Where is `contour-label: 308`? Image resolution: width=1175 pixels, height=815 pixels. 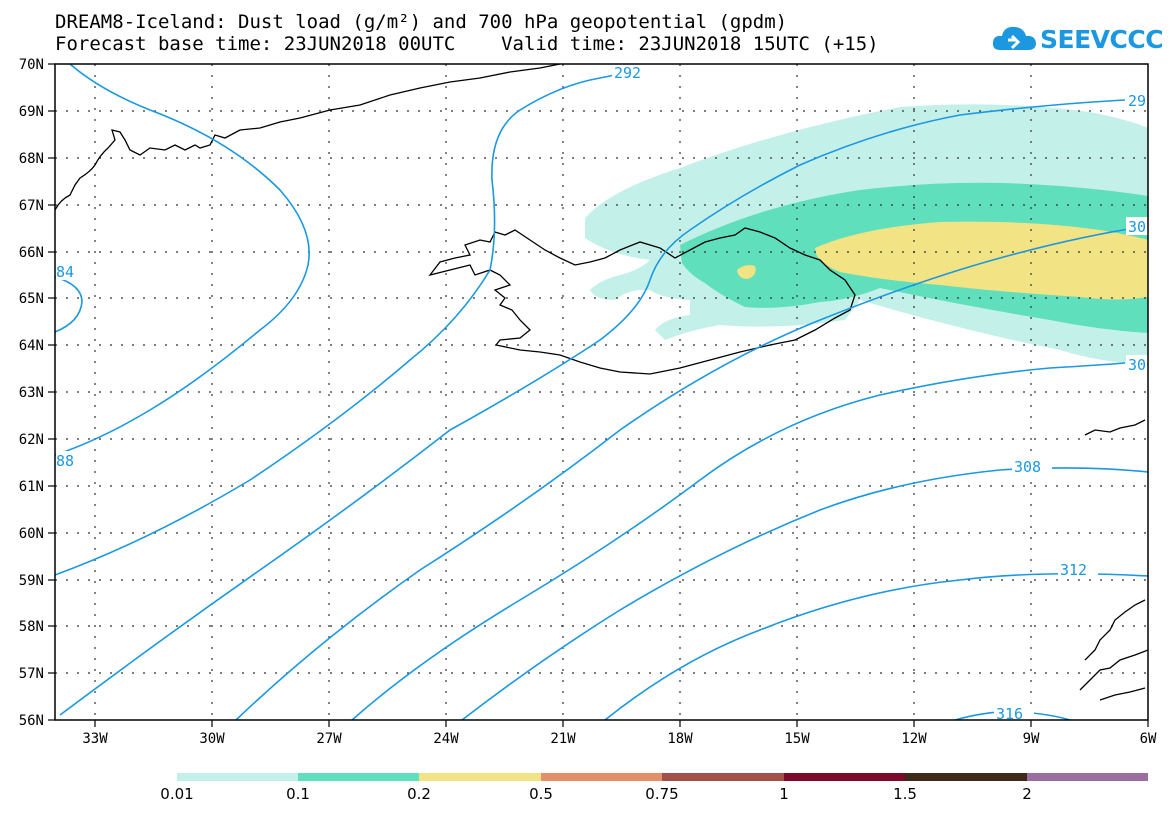
contour-label: 308 is located at coordinates (1027, 467).